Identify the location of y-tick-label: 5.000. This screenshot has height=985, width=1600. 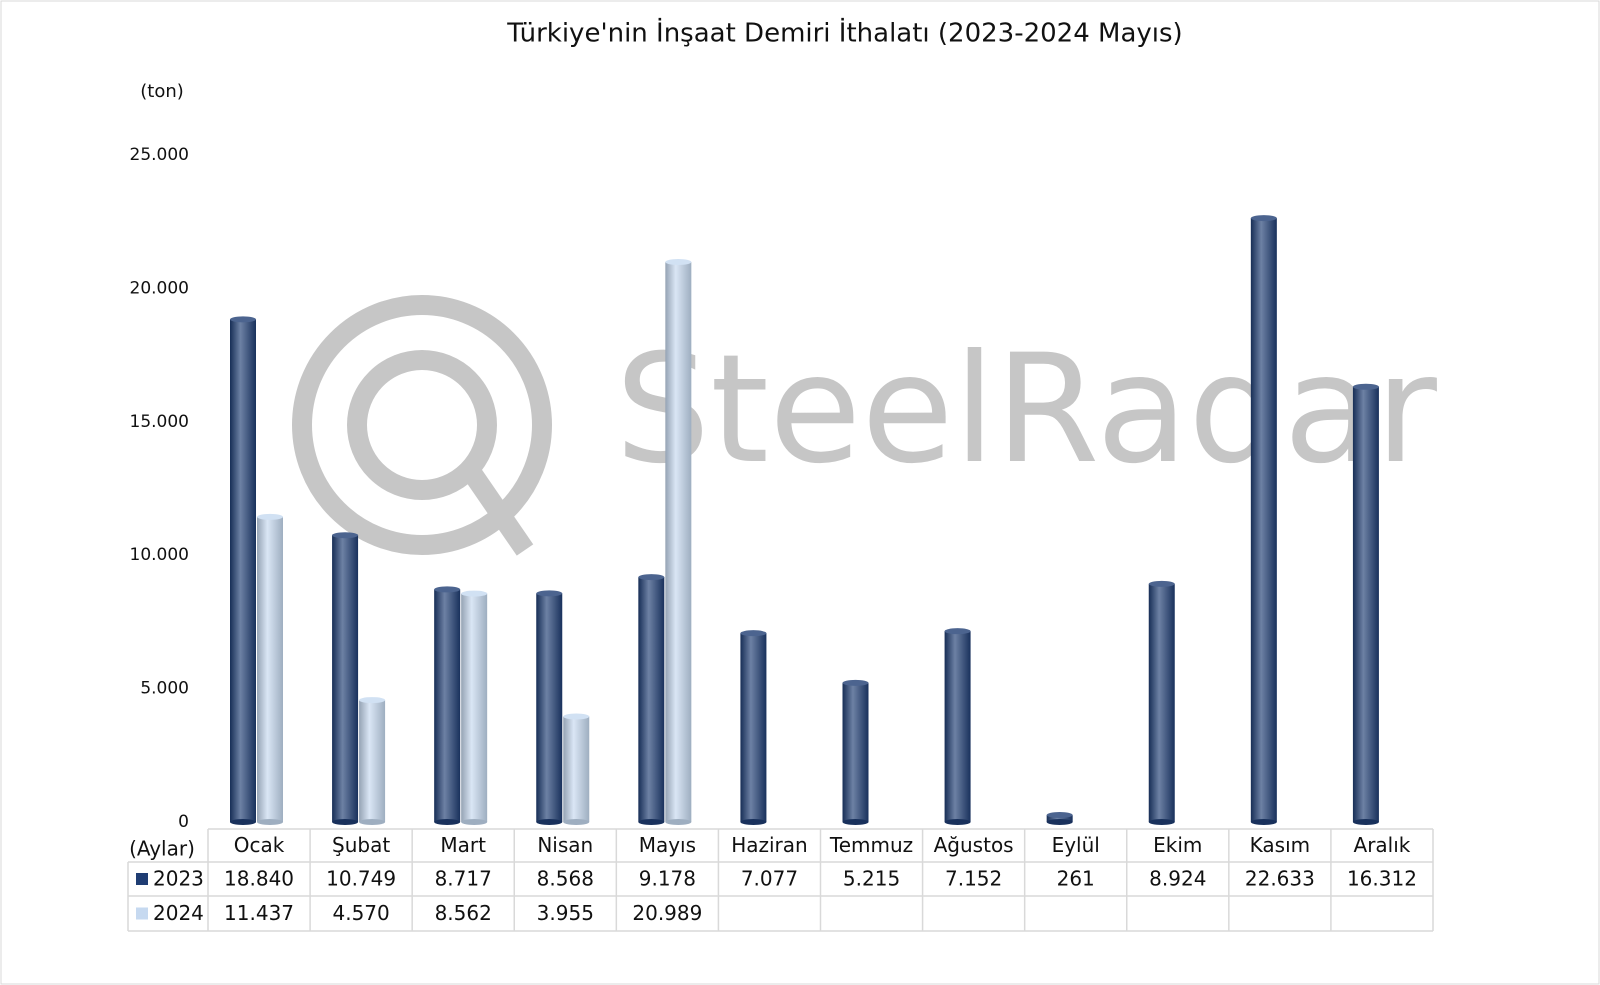
(164, 689).